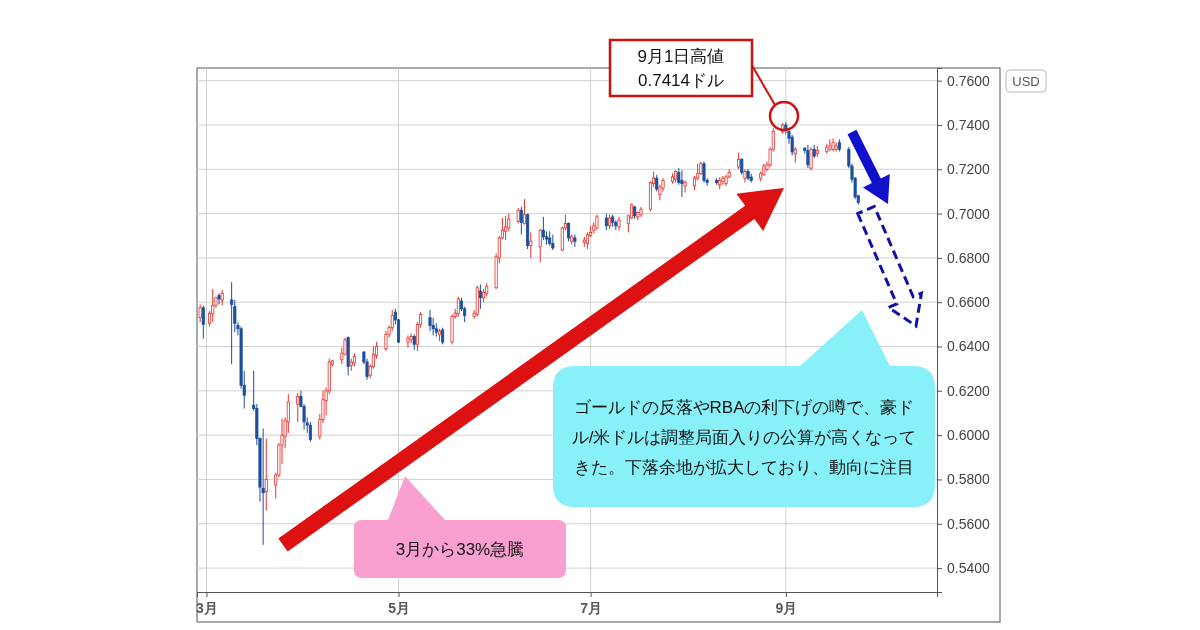  What do you see at coordinates (969, 213) in the screenshot?
I see `y-tick-label: 0.7000` at bounding box center [969, 213].